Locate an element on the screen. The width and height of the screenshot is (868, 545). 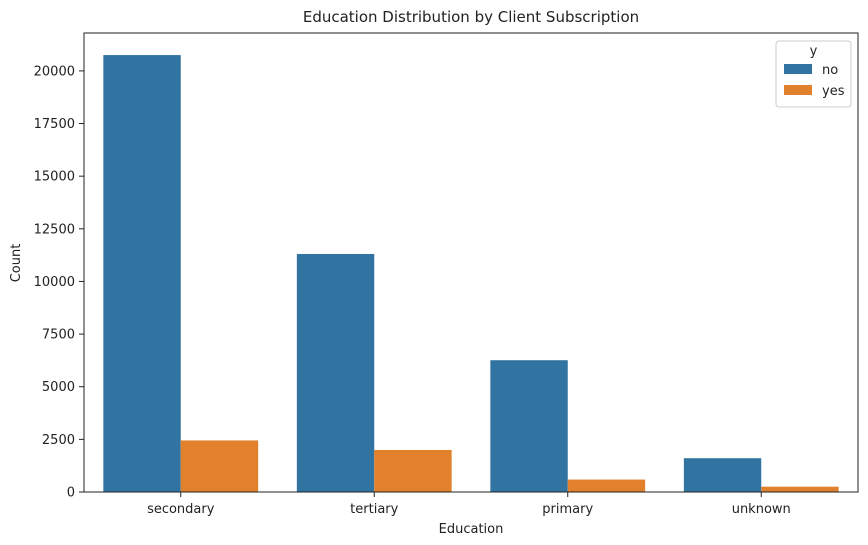
legend-label-yes: yes is located at coordinates (833, 91).